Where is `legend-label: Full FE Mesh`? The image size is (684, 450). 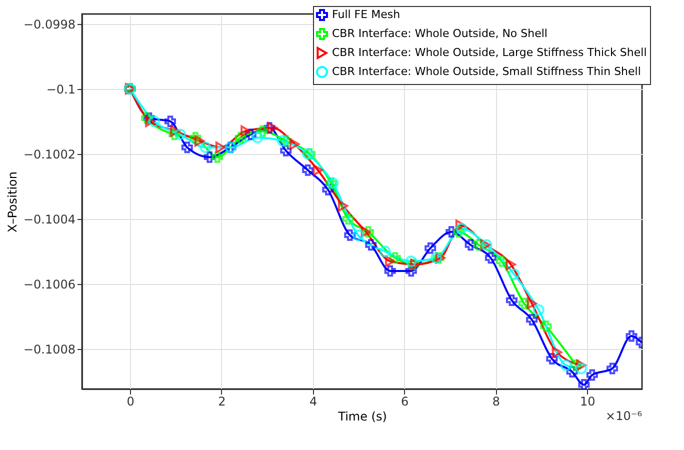 legend-label: Full FE Mesh is located at coordinates (366, 14).